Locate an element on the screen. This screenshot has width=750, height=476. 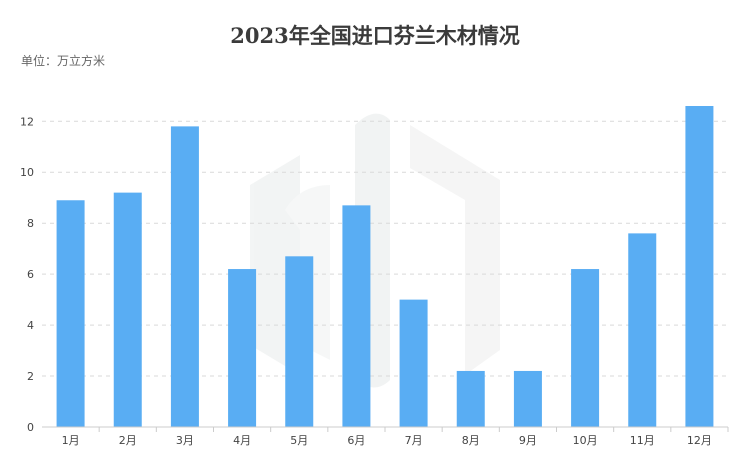
y-tick-label: 6 is located at coordinates (30, 274).